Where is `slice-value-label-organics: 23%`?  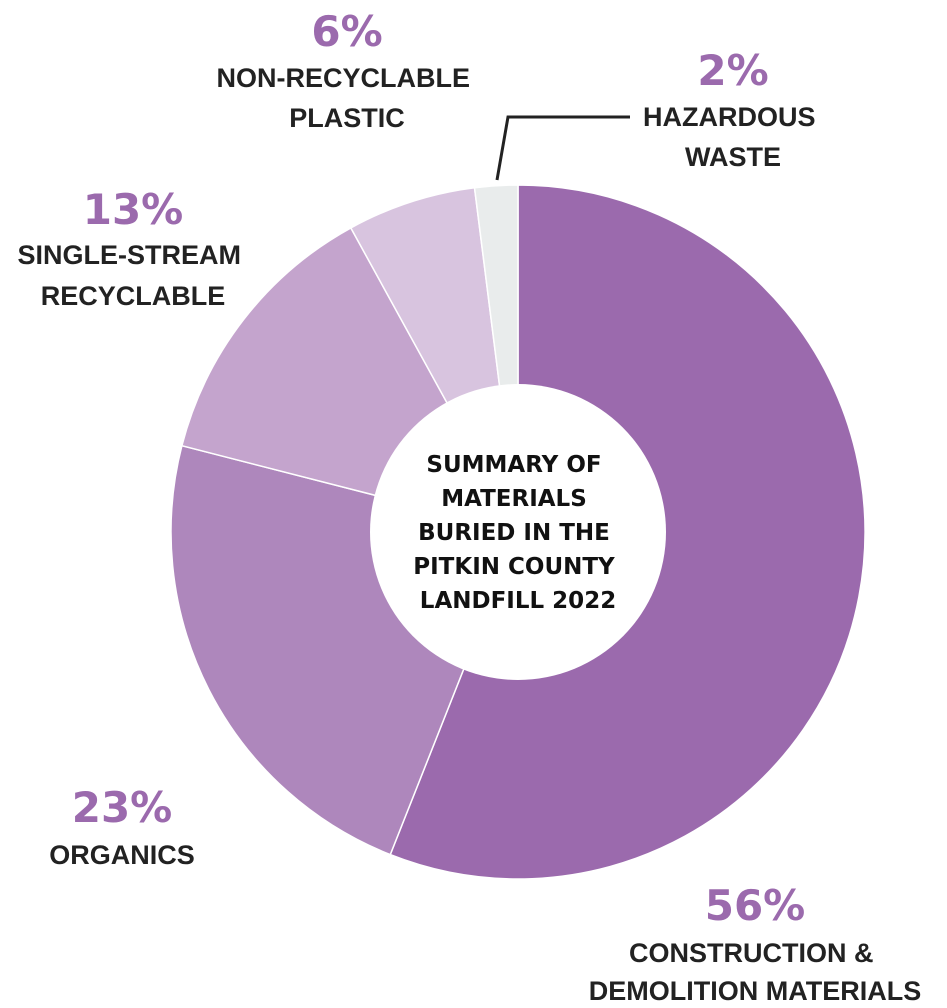
slice-value-label-organics: 23% is located at coordinates (122, 807).